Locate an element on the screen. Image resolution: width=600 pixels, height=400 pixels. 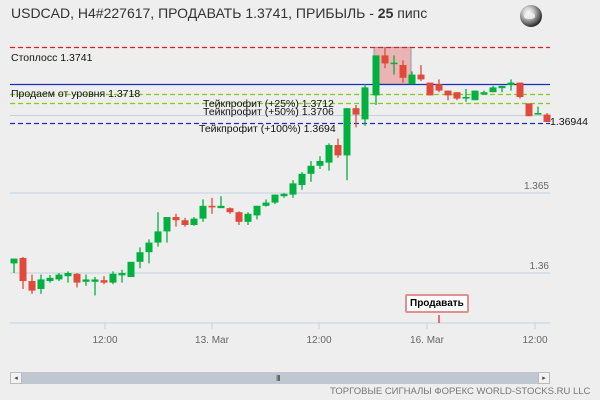
y-axis-label: 1.36 is located at coordinates (540, 266).